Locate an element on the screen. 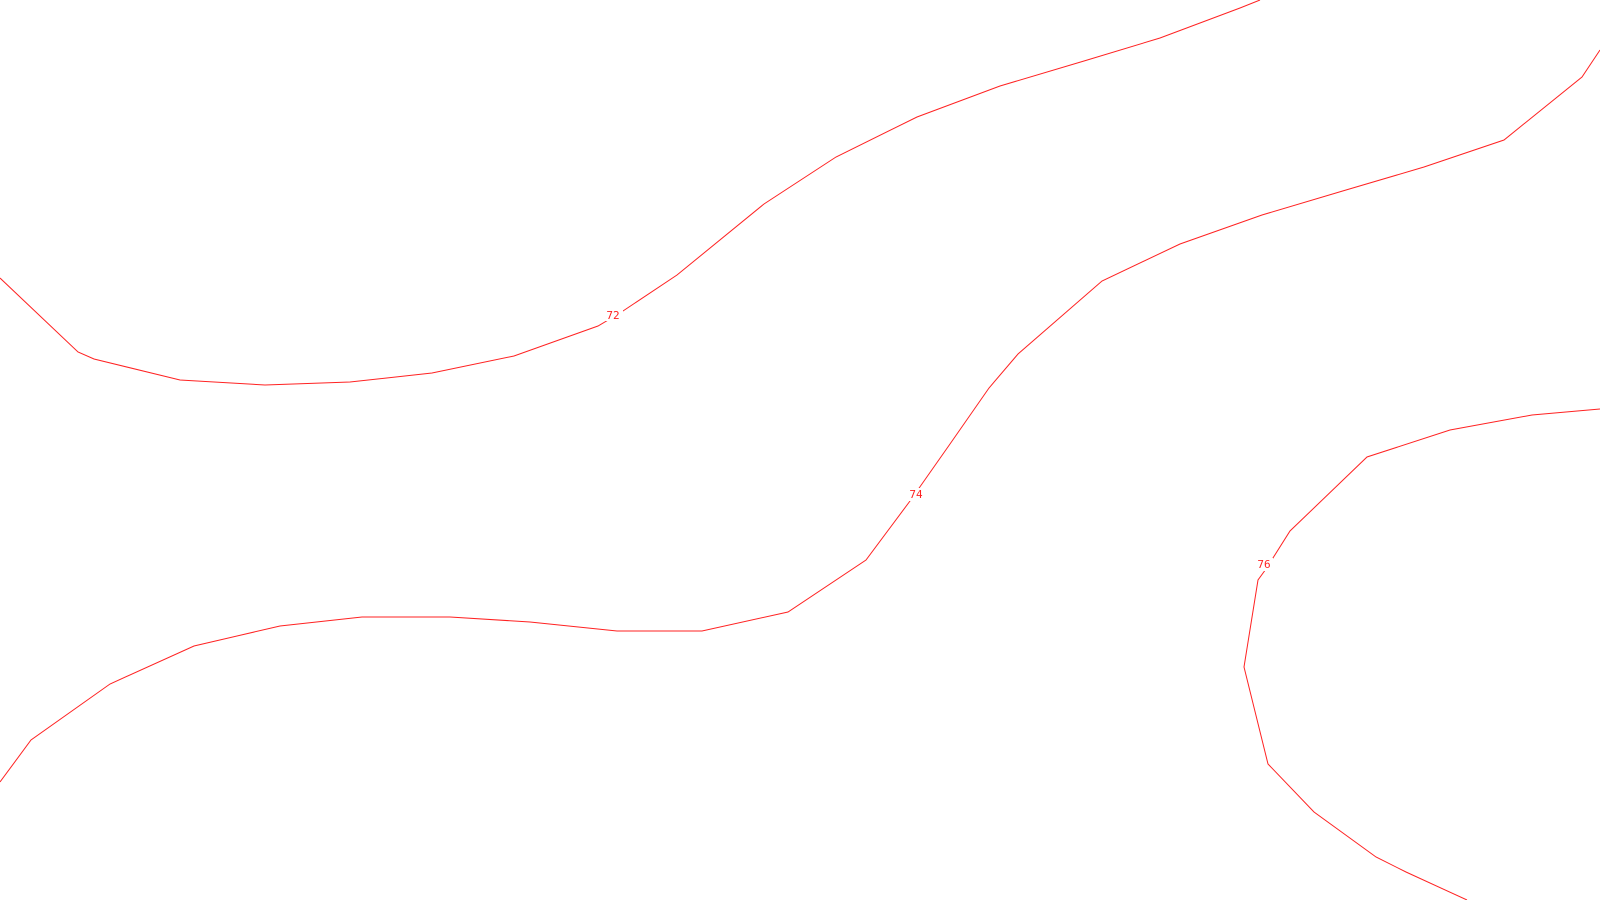 The image size is (1600, 900). contour-74-label-mask is located at coordinates (916, 494).